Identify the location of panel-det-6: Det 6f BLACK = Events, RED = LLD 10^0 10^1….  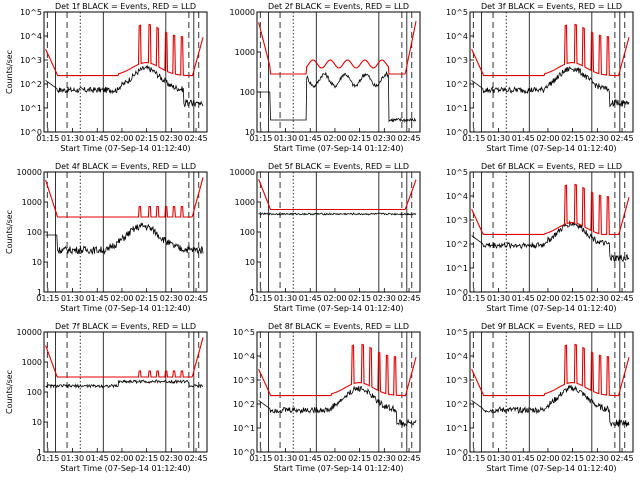
(540, 237).